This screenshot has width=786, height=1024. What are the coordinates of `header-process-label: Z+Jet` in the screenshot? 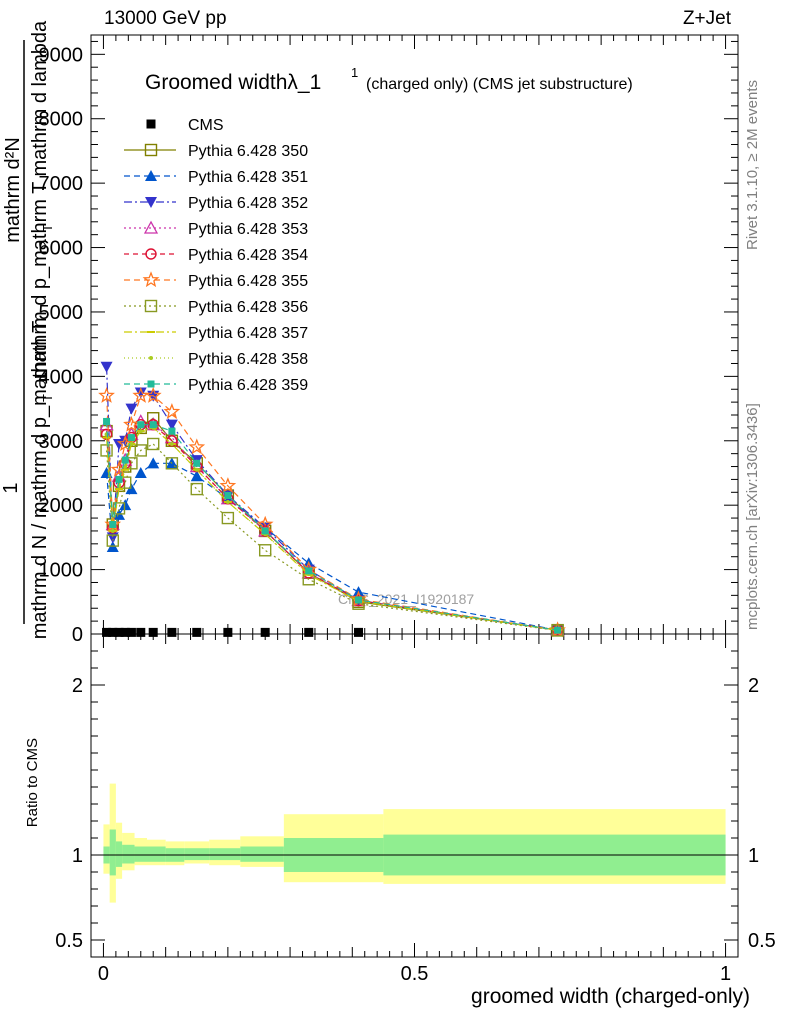 It's located at (706, 18).